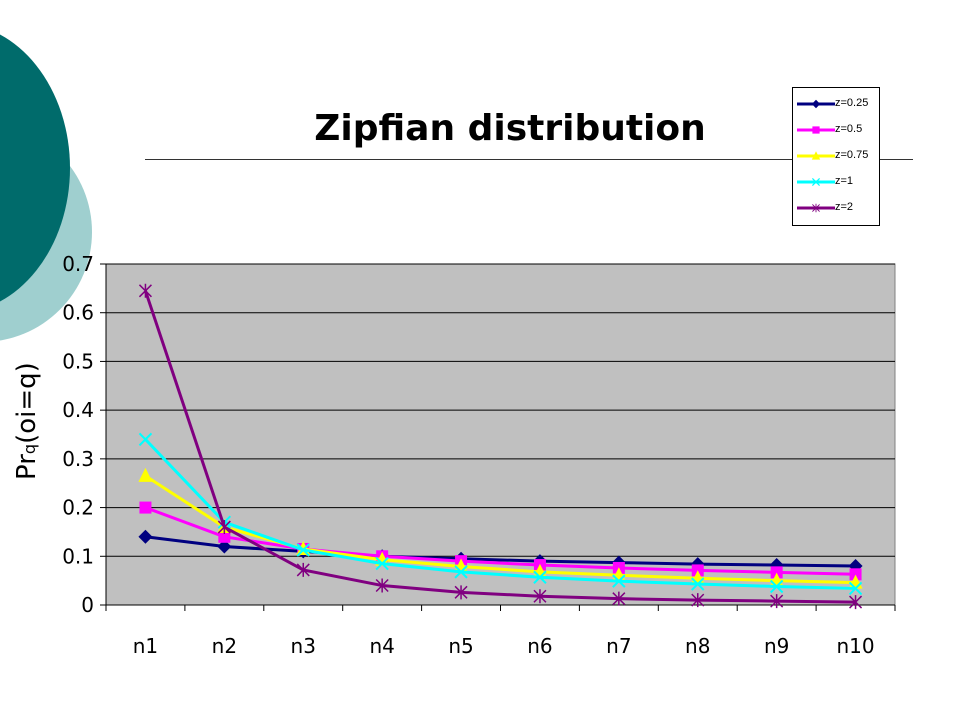 The image size is (960, 720). What do you see at coordinates (78, 459) in the screenshot?
I see `y-tick-label: 0.3` at bounding box center [78, 459].